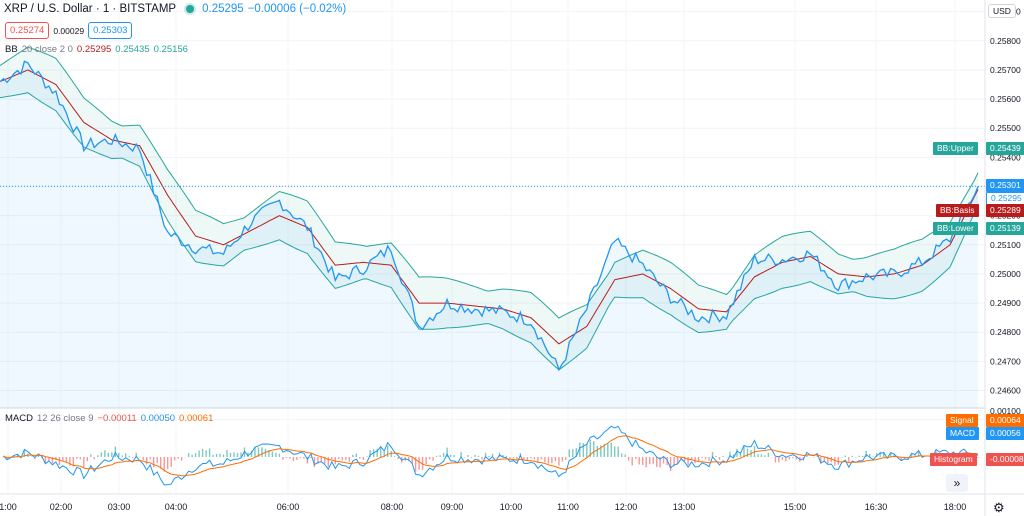 The height and width of the screenshot is (516, 1024). I want to click on price-tick-label: 0.25500, so click(1005, 128).